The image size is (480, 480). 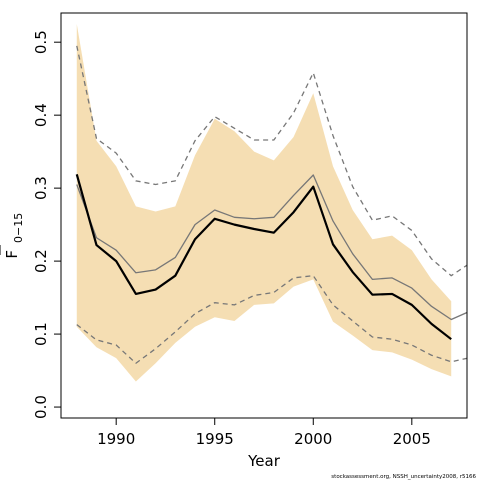 What do you see at coordinates (47, 224) in the screenshot?
I see `y-axis: 0.0 0.1 0.2 0.3 0.4 0.5` at bounding box center [47, 224].